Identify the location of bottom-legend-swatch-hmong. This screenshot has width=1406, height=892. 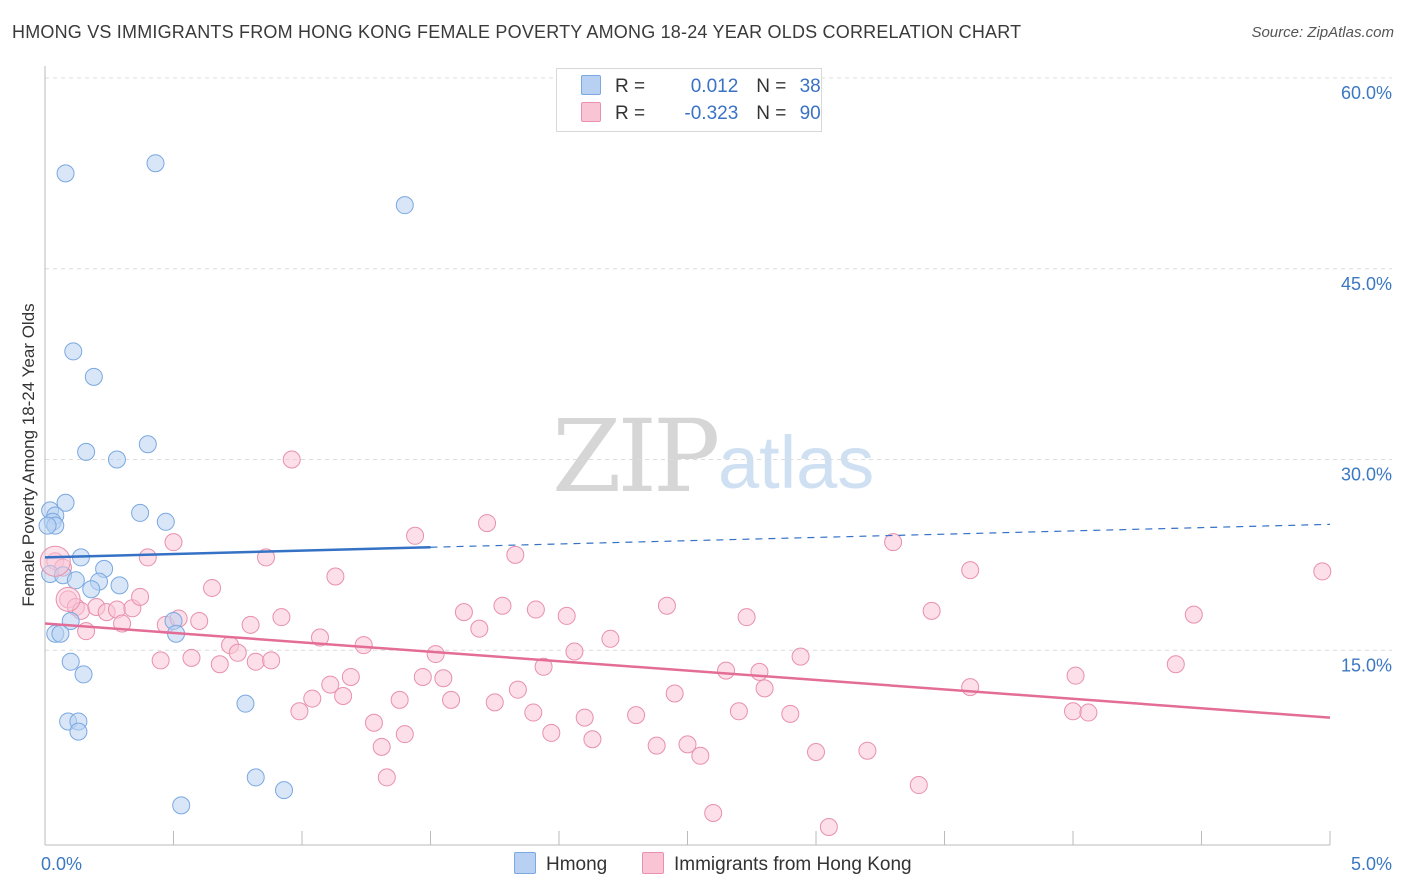
(525, 863).